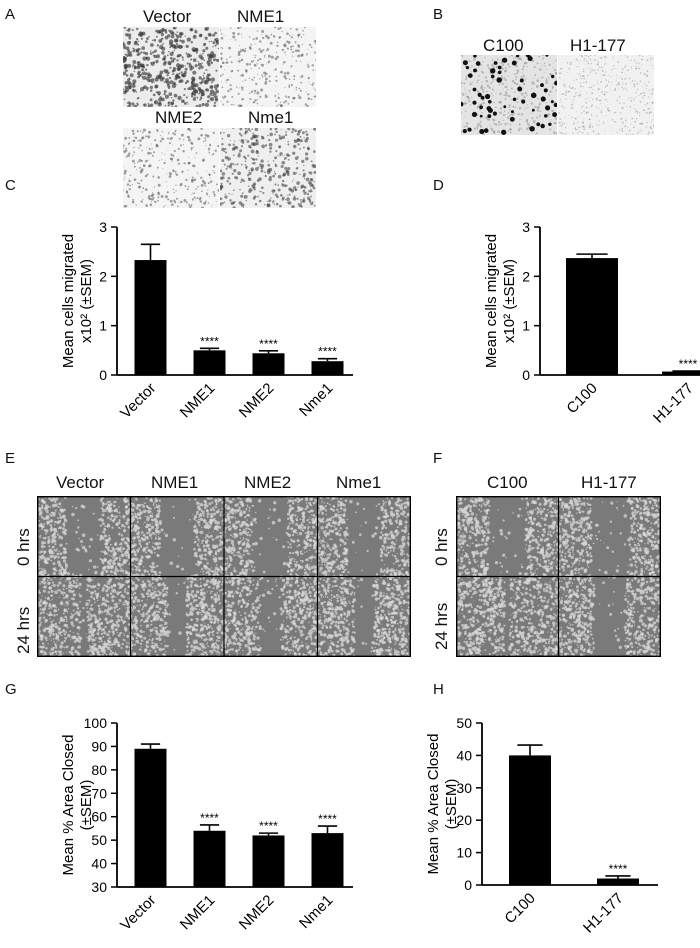  I want to click on micrograph-a-nme1-mouse, so click(268, 168).